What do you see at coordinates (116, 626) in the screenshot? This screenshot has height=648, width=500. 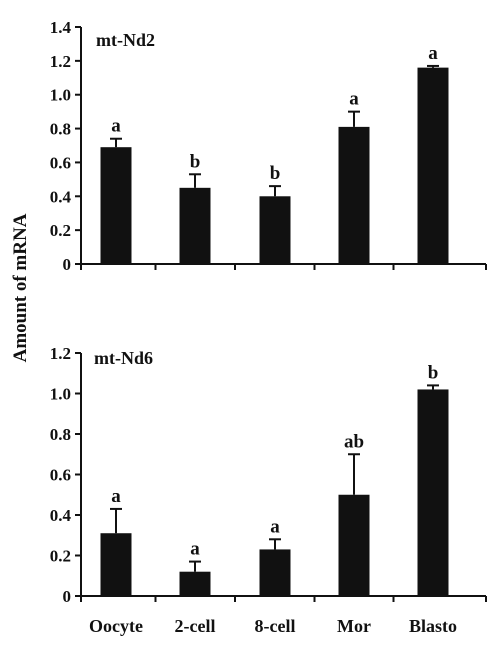 I see `x-tick-label: Oocyte` at bounding box center [116, 626].